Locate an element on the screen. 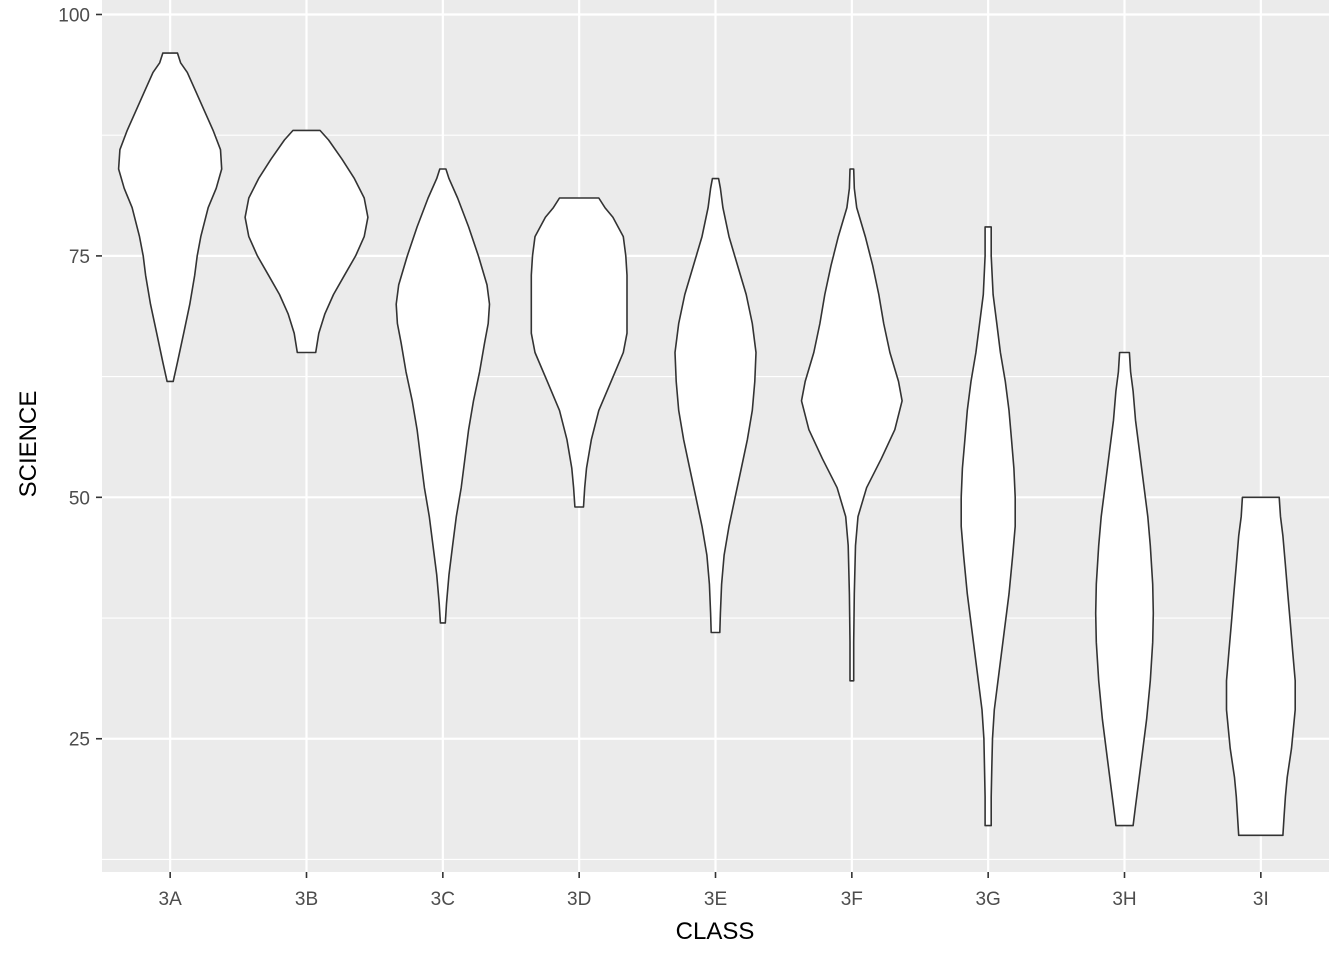 Image resolution: width=1344 pixels, height=960 pixels. violin-3C is located at coordinates (443, 396).